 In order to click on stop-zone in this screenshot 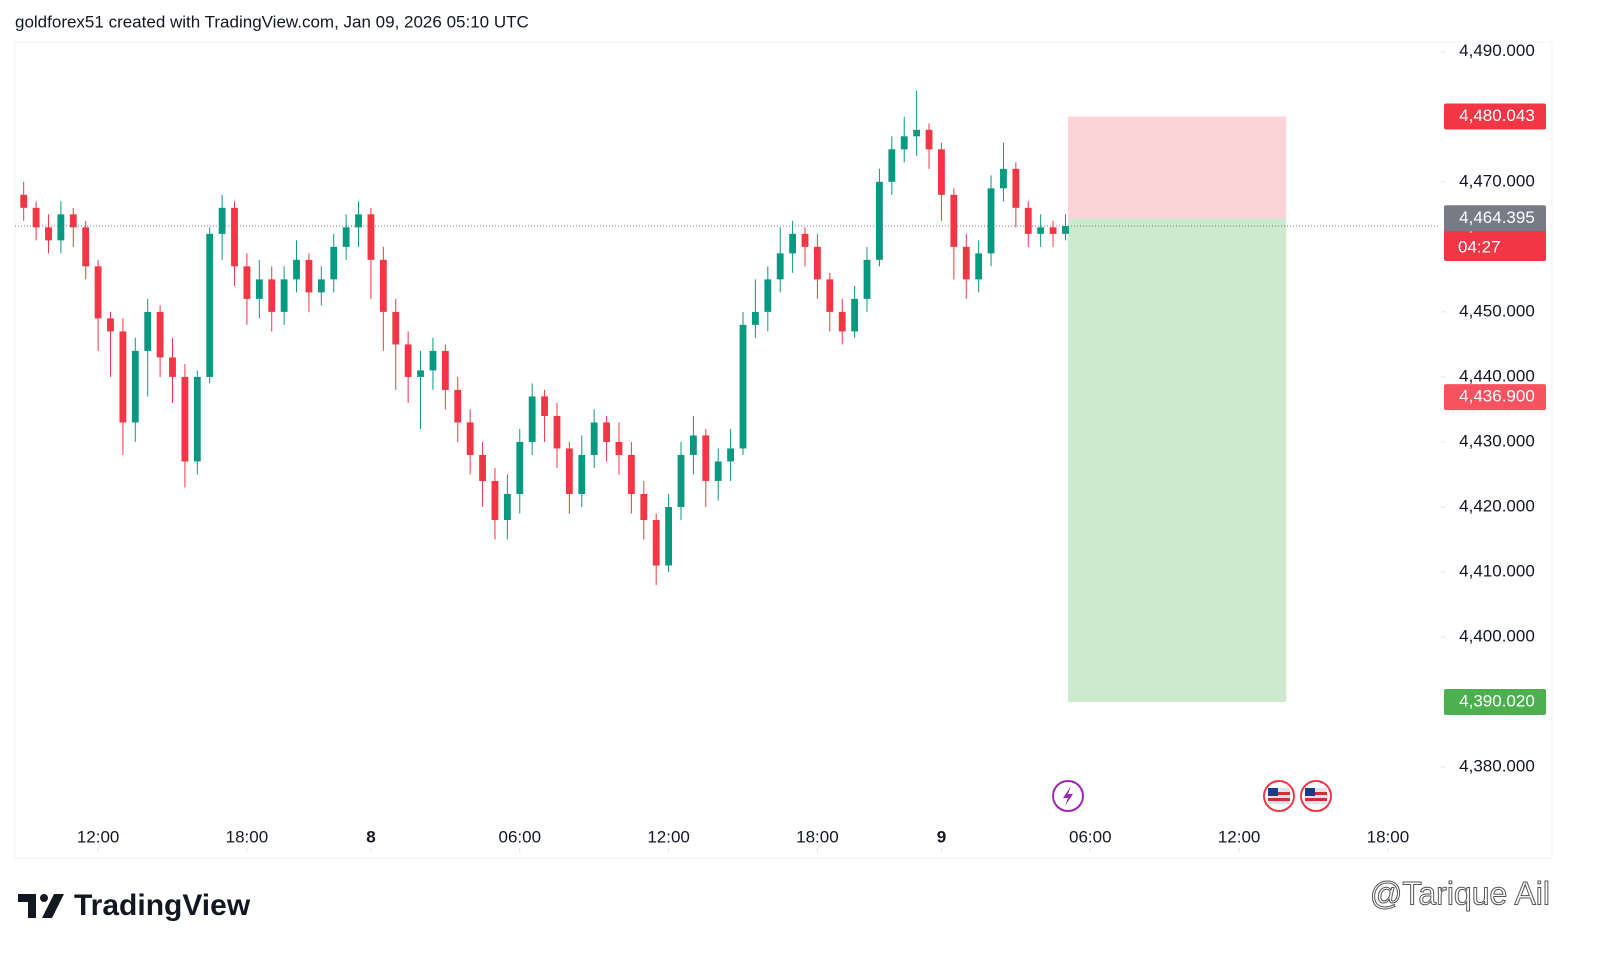, I will do `click(1177, 167)`.